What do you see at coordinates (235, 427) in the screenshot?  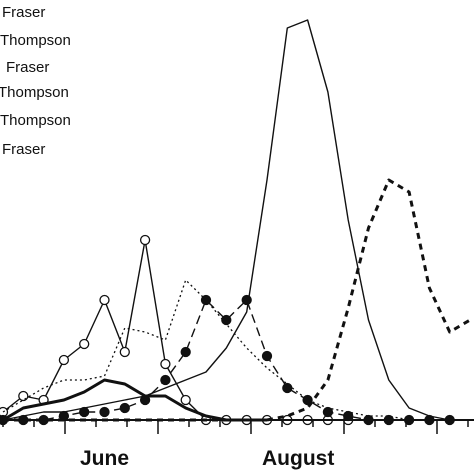 I see `x-axis-ticks` at bounding box center [235, 427].